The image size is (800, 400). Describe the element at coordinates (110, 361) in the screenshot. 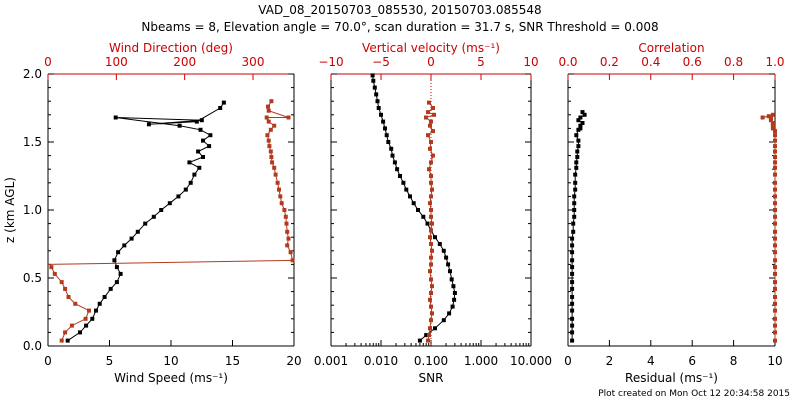

I see `x-bottom-tick-label: 5` at that location.